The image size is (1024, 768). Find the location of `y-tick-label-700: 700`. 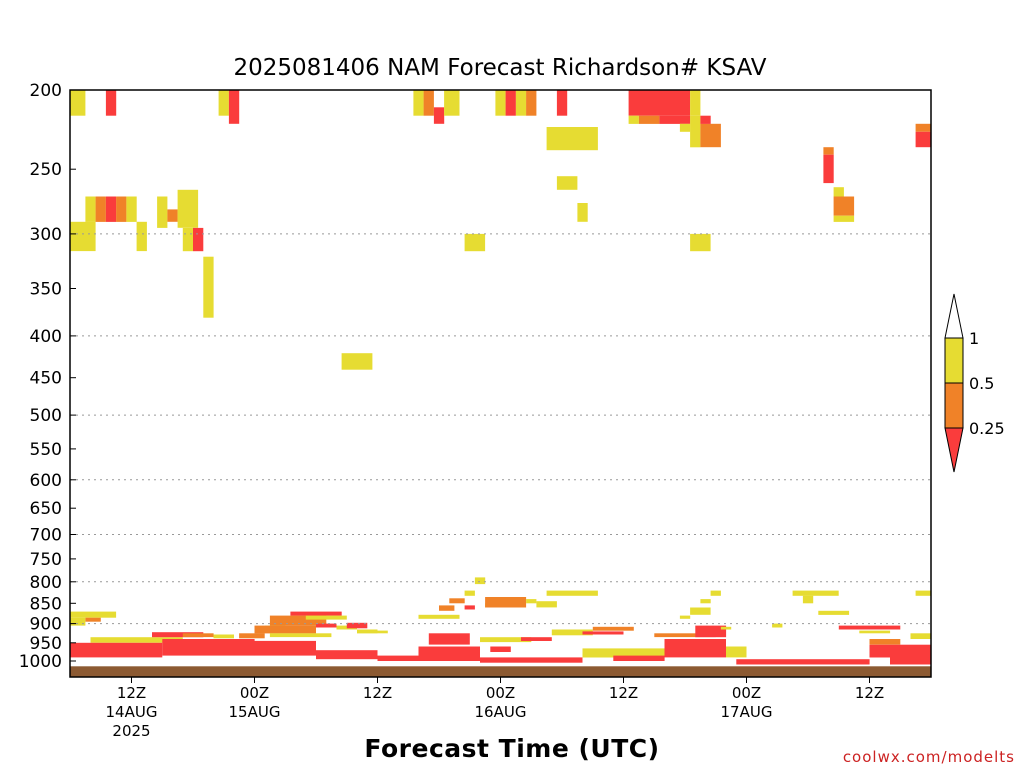

y-tick-label-700: 700 is located at coordinates (46, 536).